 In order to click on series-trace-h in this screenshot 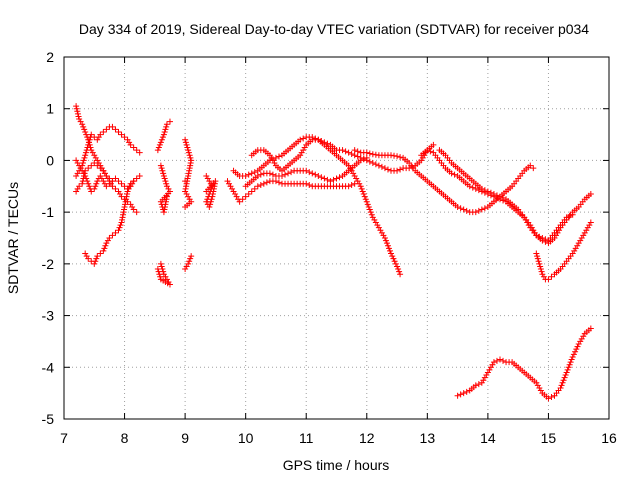, I will do `click(211, 191)`.